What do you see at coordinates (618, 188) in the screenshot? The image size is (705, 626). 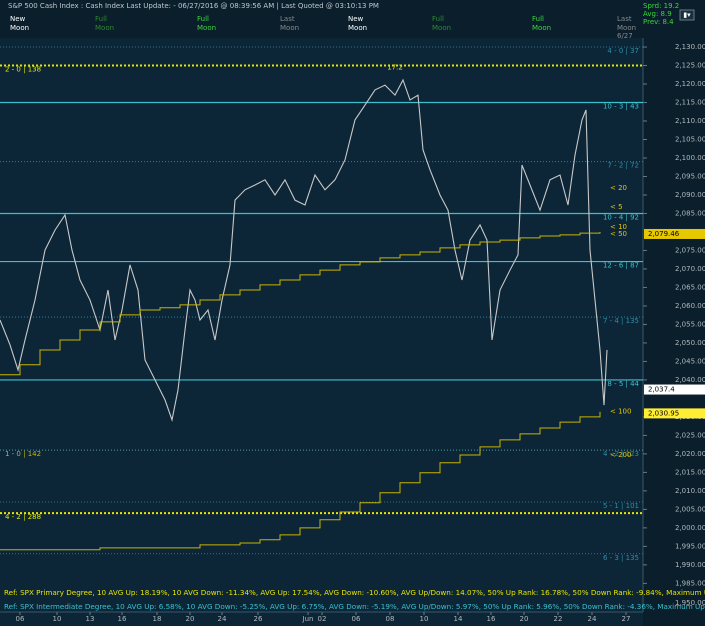 I see `ma-label: < 20` at bounding box center [618, 188].